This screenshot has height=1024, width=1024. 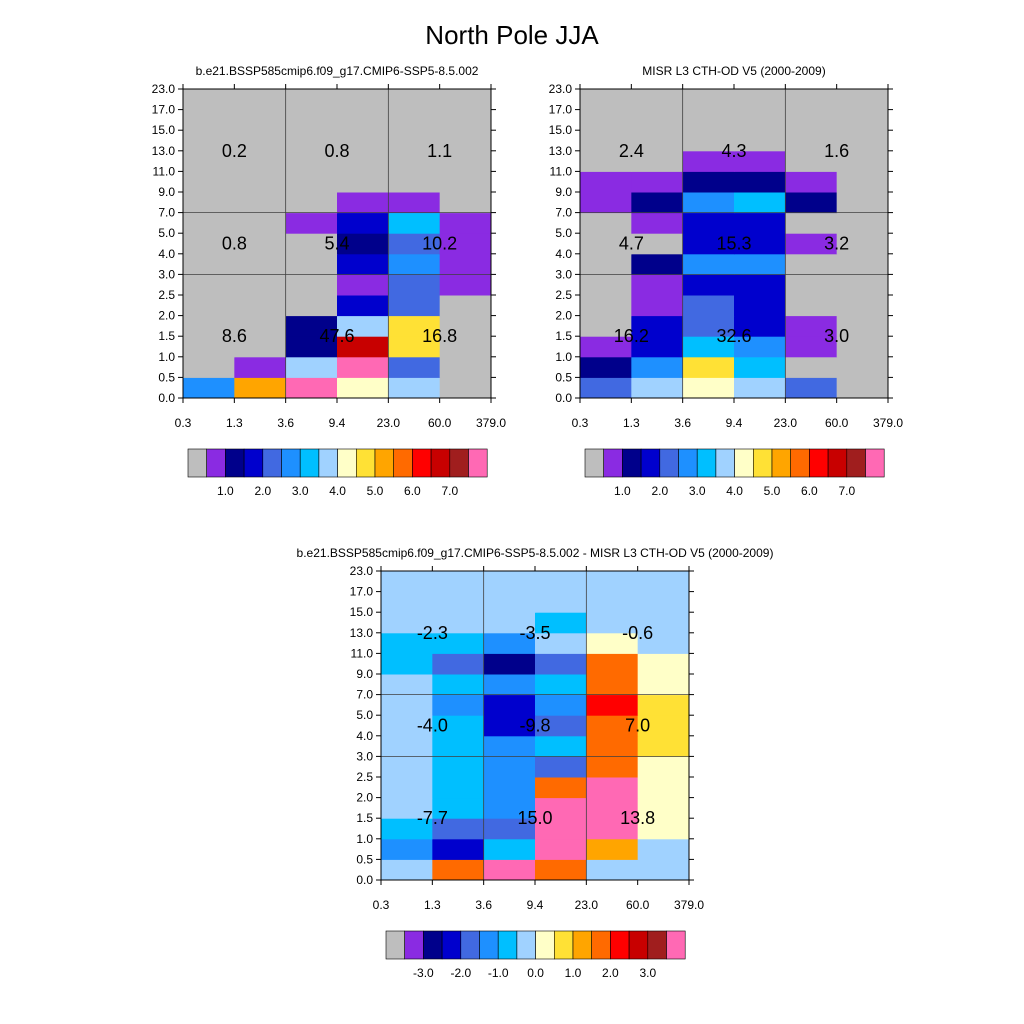 I want to click on y-tick-label: 15.0, so click(x=164, y=130).